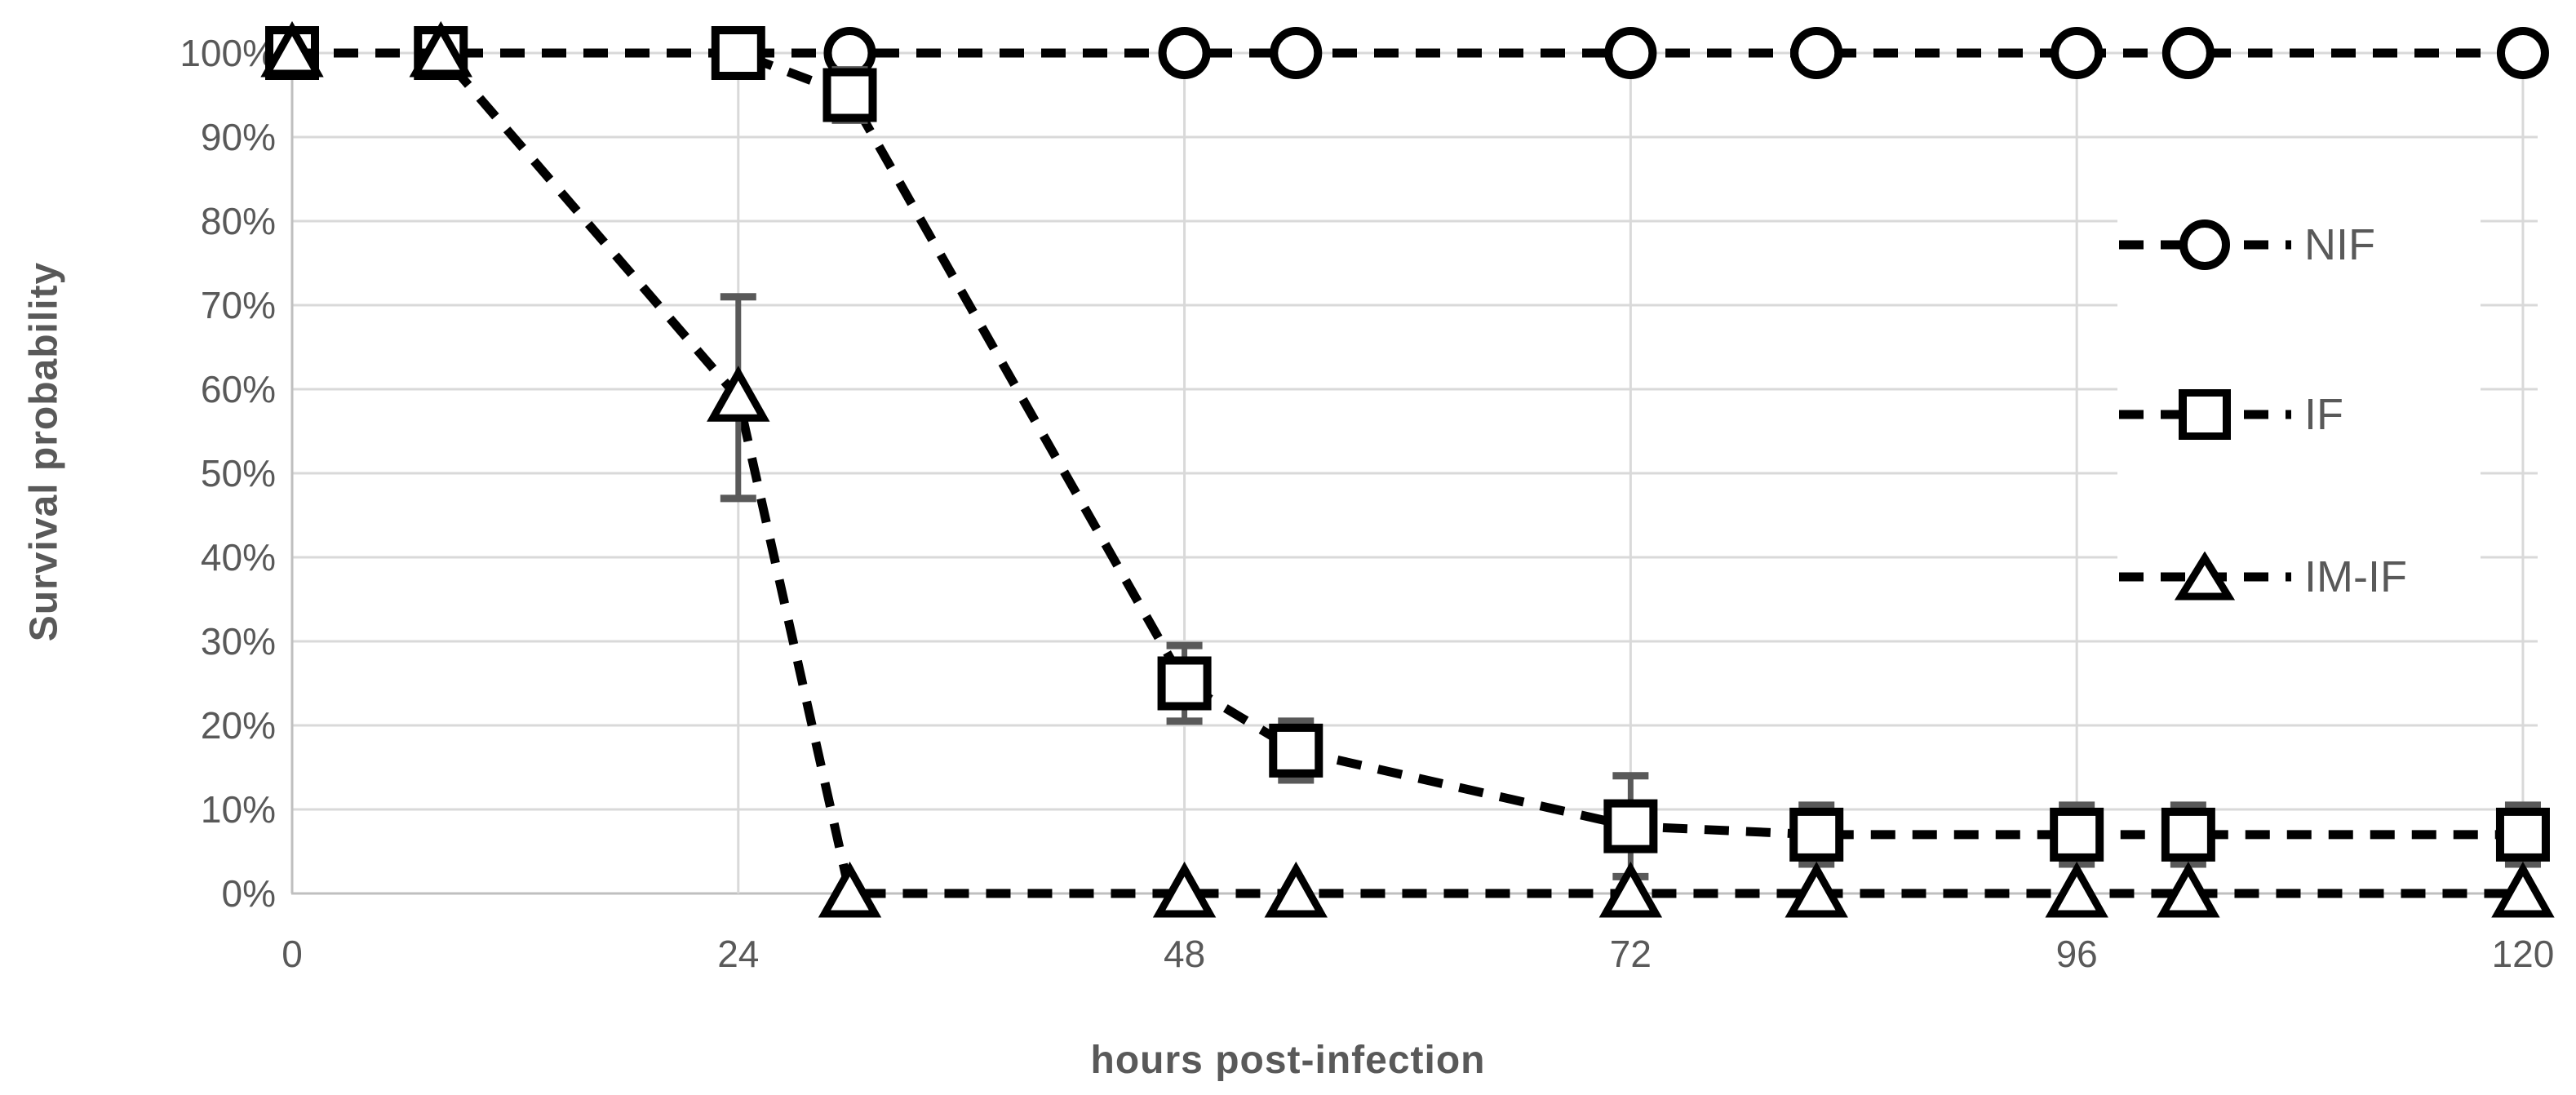  I want to click on y-tick-label: 40%, so click(239, 557).